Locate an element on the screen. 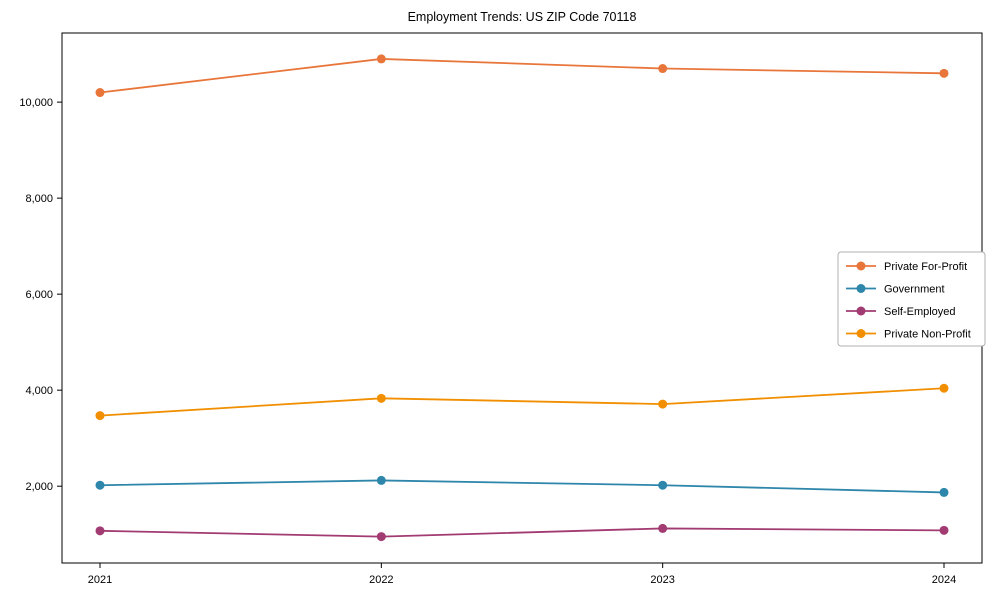 This screenshot has width=1000, height=600. legend-marker-self-employed is located at coordinates (861, 311).